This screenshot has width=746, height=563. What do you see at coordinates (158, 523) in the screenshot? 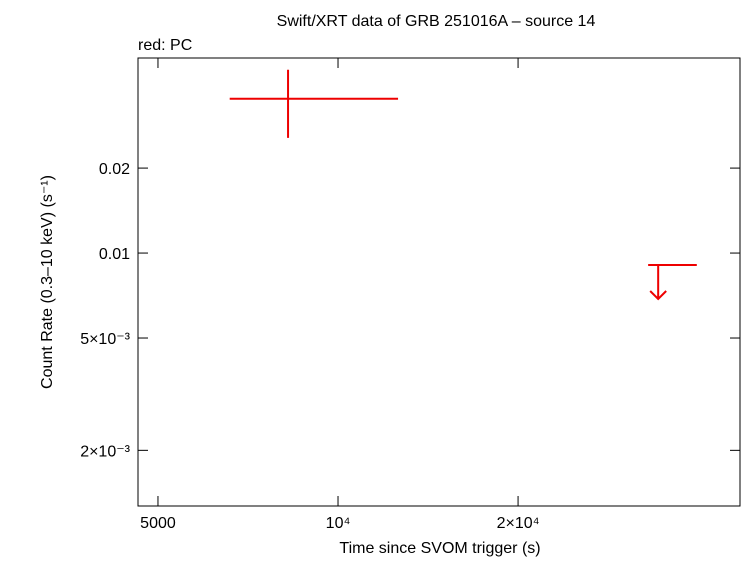
I see `x-tick-label: 5000` at bounding box center [158, 523].